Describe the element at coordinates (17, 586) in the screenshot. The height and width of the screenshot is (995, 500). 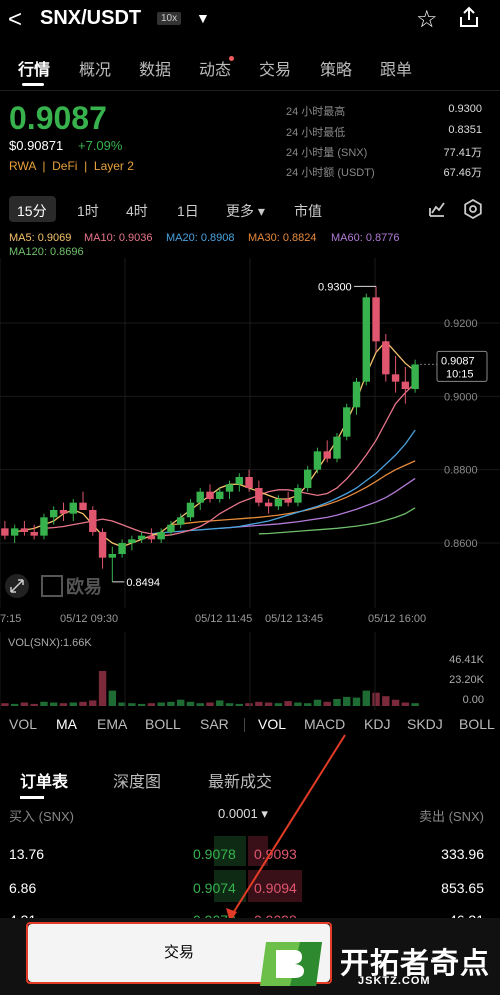
I see `expand-arrows-icon` at that location.